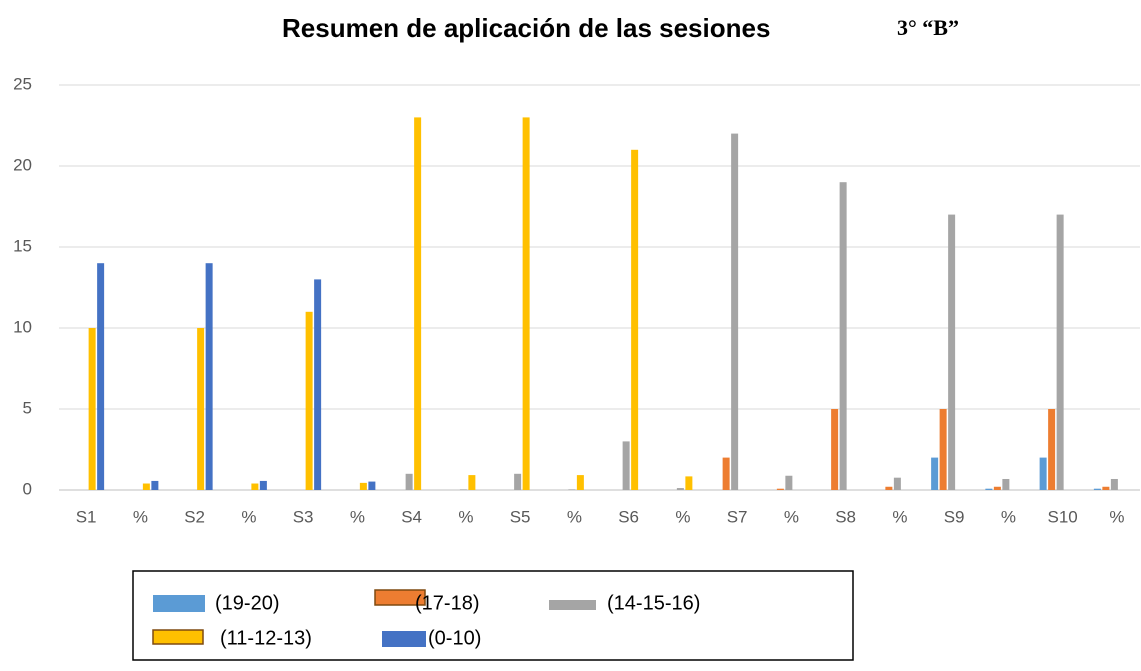 This screenshot has height=671, width=1141. Describe the element at coordinates (266, 638) in the screenshot. I see `legend-label: (11-12-13)` at that location.